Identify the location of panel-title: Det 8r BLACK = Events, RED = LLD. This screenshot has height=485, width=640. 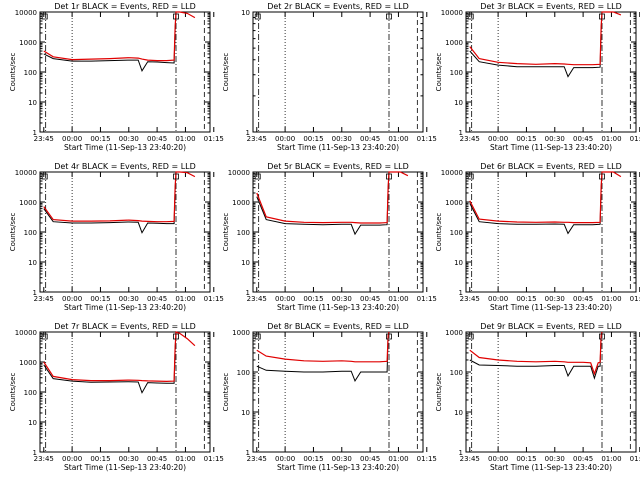
(338, 326).